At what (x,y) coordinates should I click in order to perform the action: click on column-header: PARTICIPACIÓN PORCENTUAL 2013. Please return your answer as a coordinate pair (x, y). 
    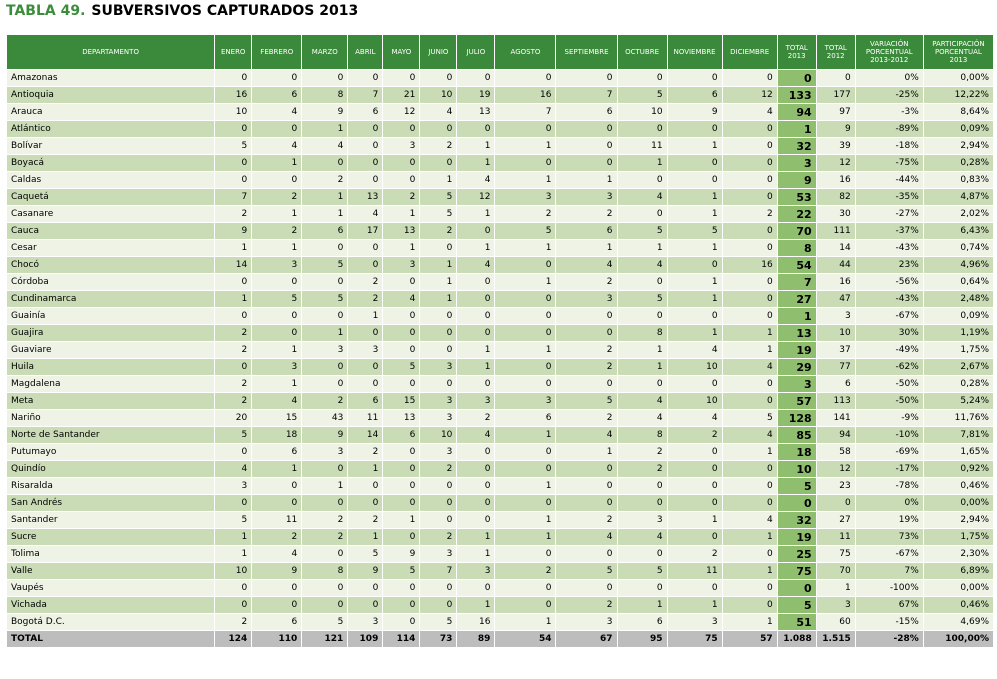
    Looking at the image, I should click on (958, 52).